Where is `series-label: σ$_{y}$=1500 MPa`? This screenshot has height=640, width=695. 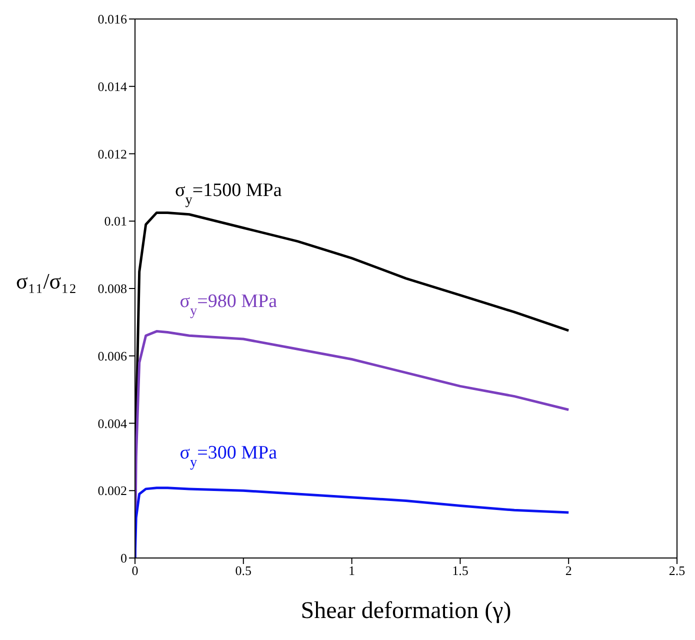
series-label: σ$_{y}$=1500 MPa is located at coordinates (228, 194).